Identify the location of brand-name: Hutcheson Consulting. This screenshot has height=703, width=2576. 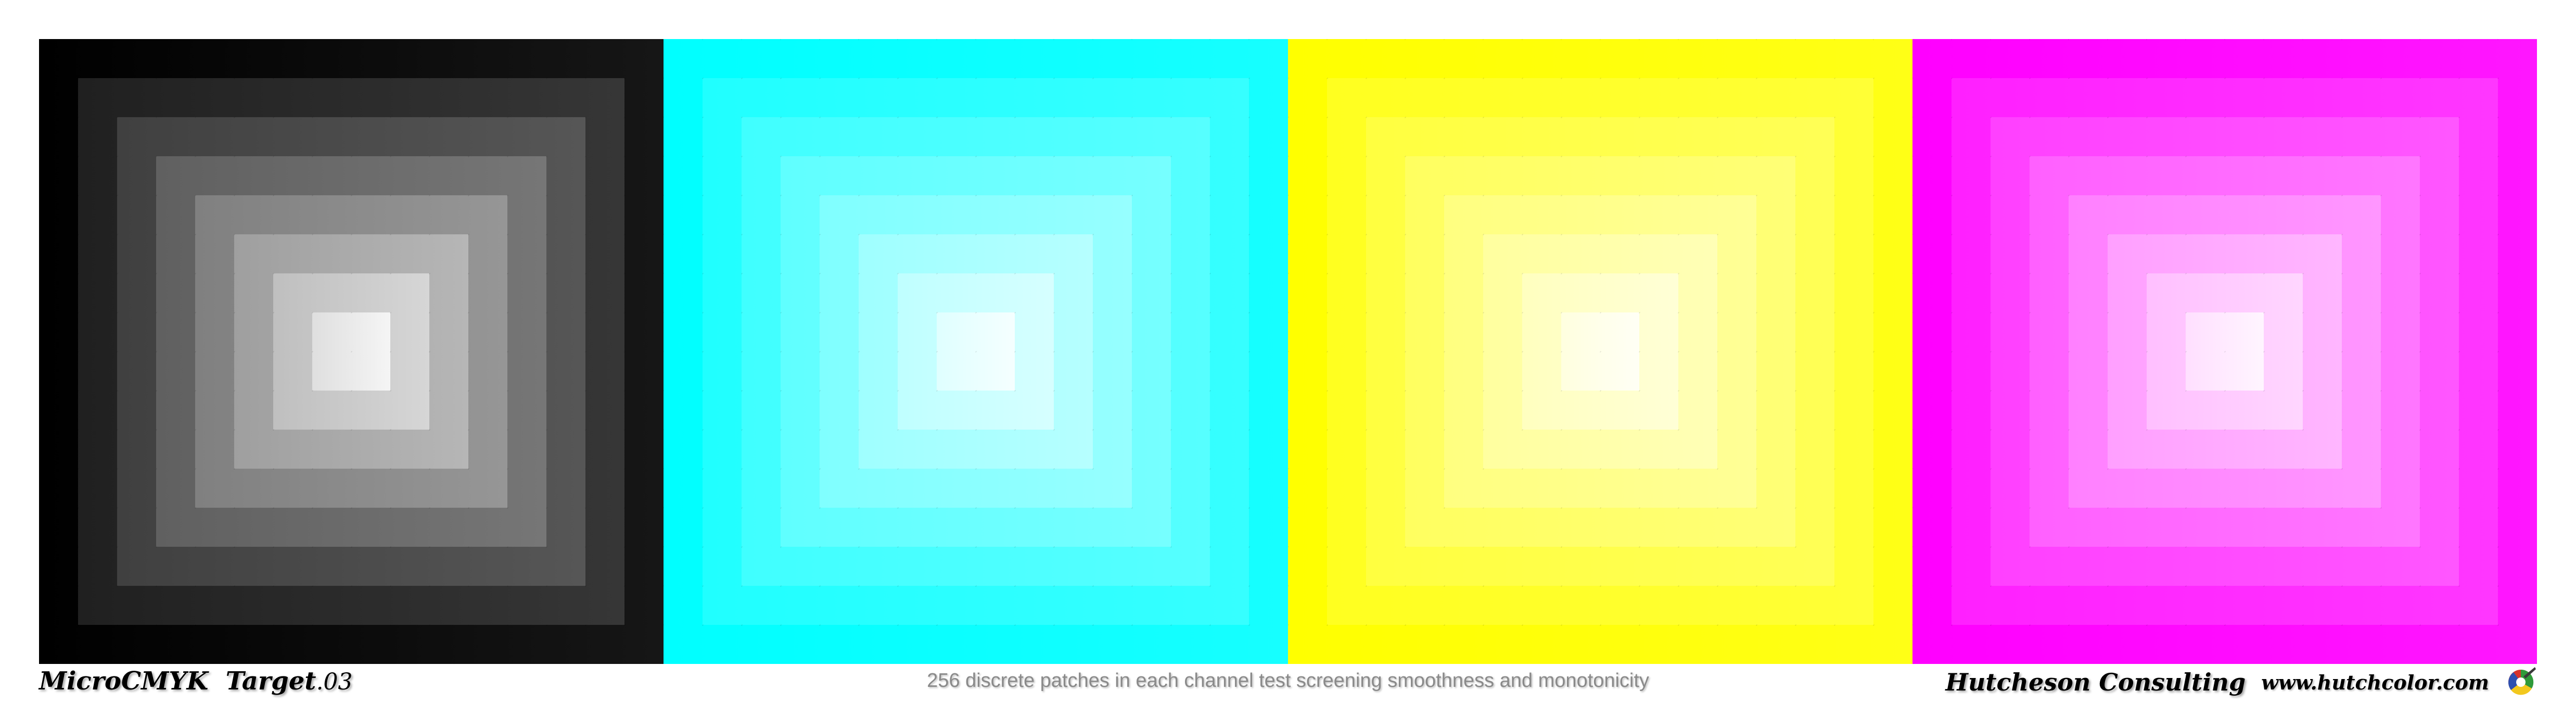
(2095, 682).